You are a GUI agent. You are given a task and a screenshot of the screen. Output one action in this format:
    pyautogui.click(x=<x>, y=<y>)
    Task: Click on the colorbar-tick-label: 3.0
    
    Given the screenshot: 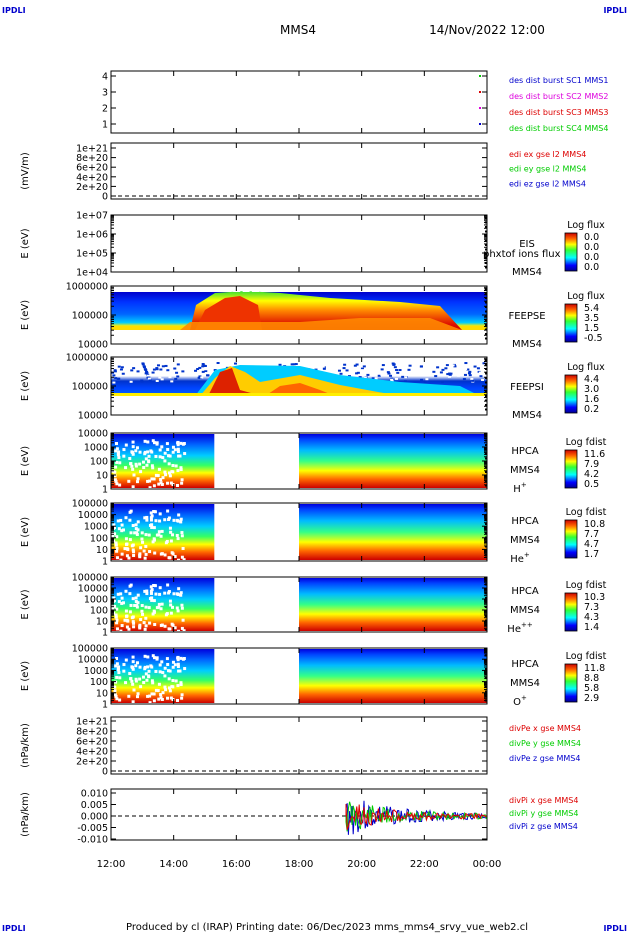 What is the action you would take?
    pyautogui.click(x=591, y=389)
    